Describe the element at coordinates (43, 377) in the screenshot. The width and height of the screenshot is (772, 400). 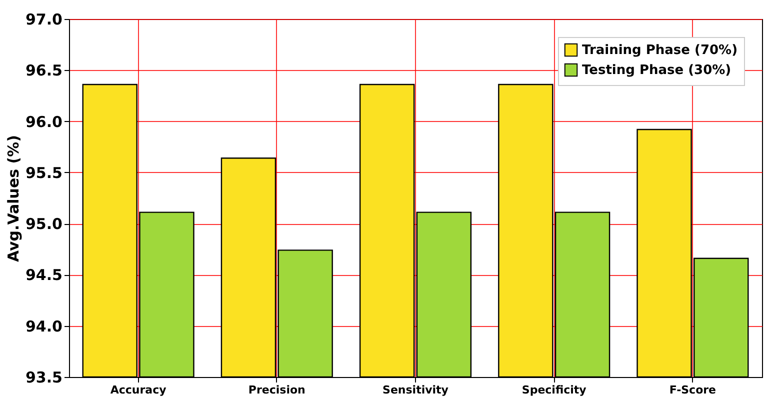
I see `y-tick-label: 93.5` at that location.